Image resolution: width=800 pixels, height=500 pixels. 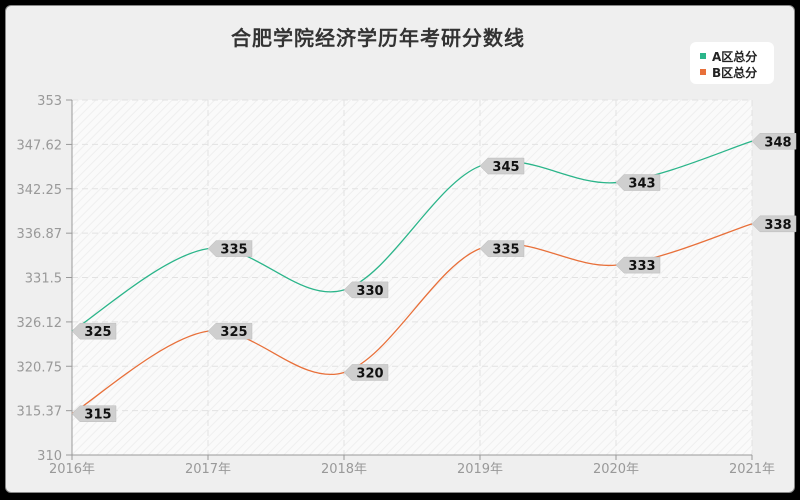 I want to click on data-label: 330, so click(x=366, y=290).